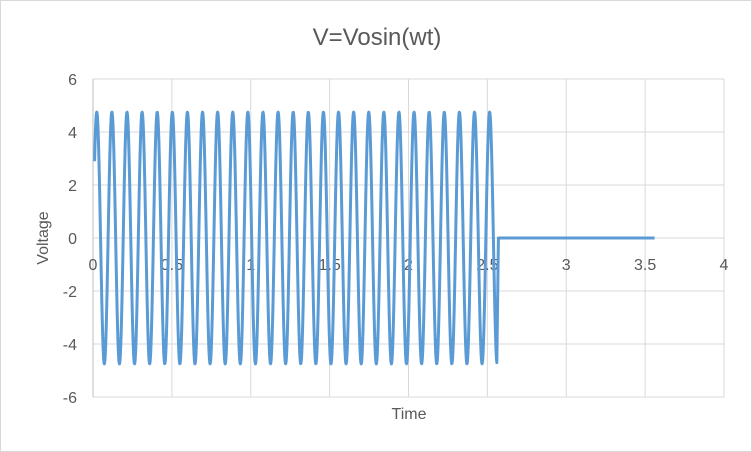 The width and height of the screenshot is (752, 452). Describe the element at coordinates (172, 265) in the screenshot. I see `x-tick-label: 0.5` at that location.